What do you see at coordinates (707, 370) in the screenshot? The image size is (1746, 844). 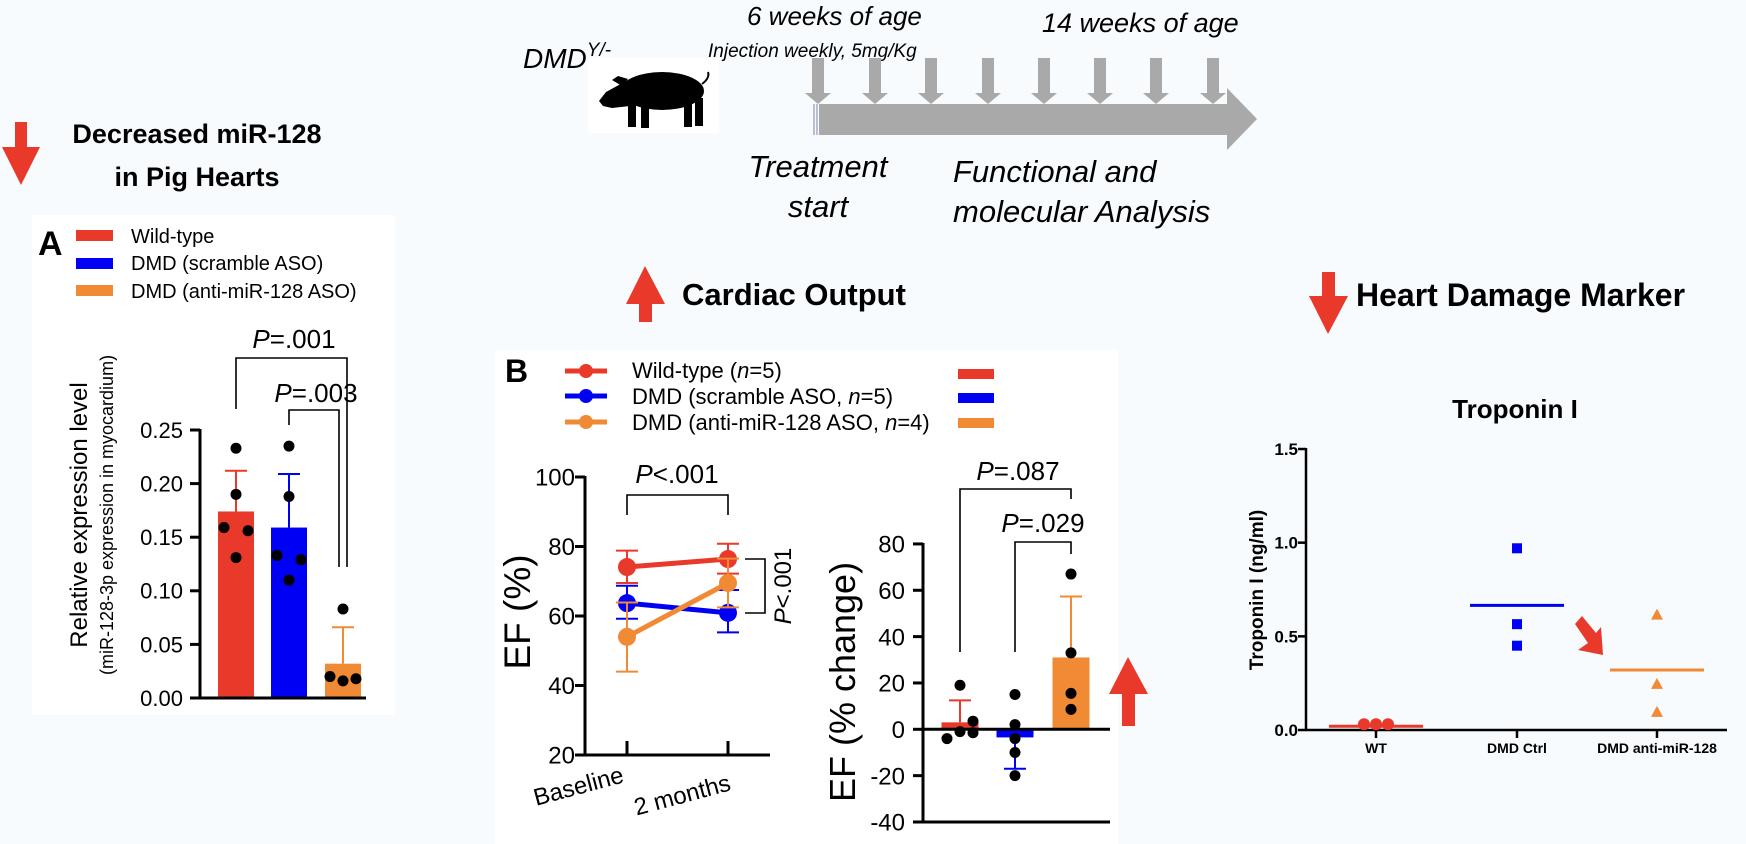 I see `legend-label: Wild-type (n=5)` at bounding box center [707, 370].